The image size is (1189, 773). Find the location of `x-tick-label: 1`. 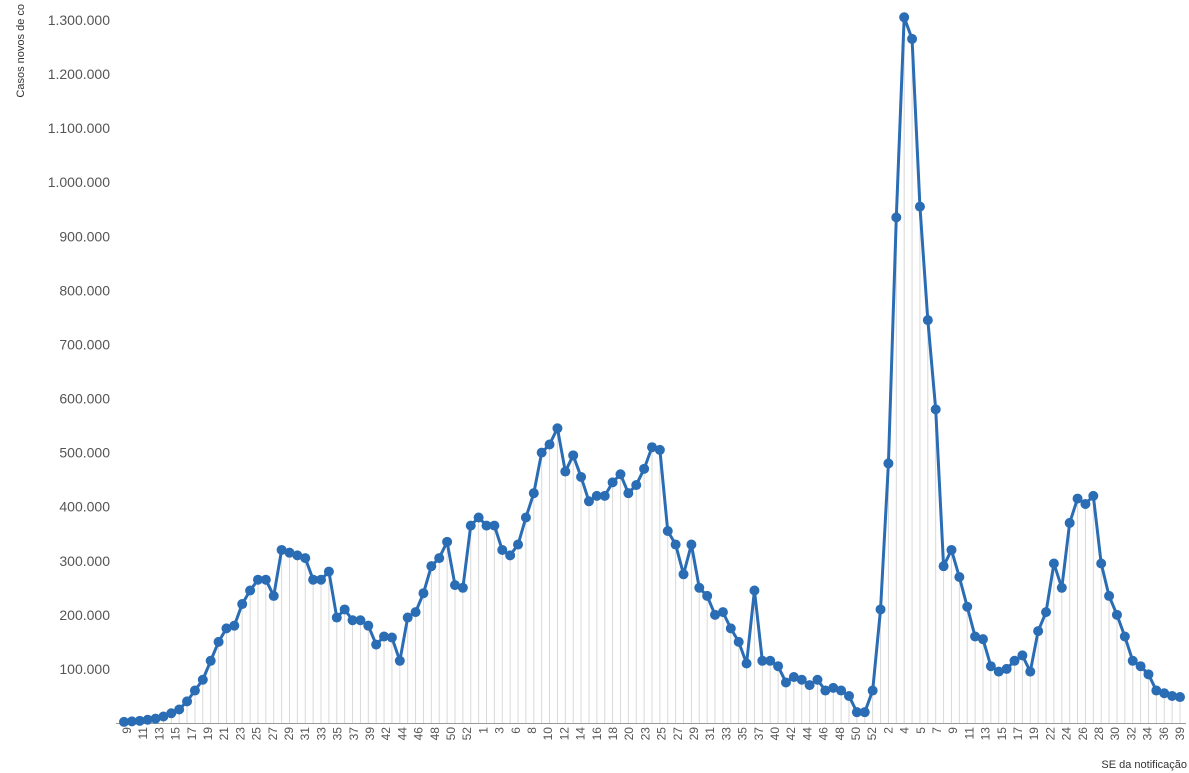

x-tick-label: 1 is located at coordinates (483, 730).